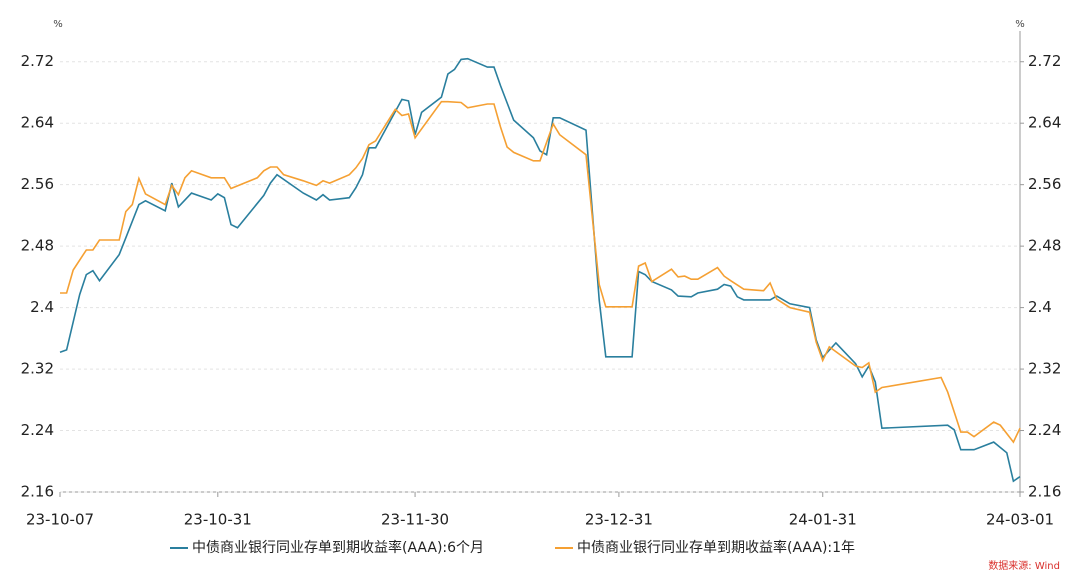 Image resolution: width=1080 pixels, height=579 pixels. I want to click on x-tick-label: 24-03-01, so click(1020, 520).